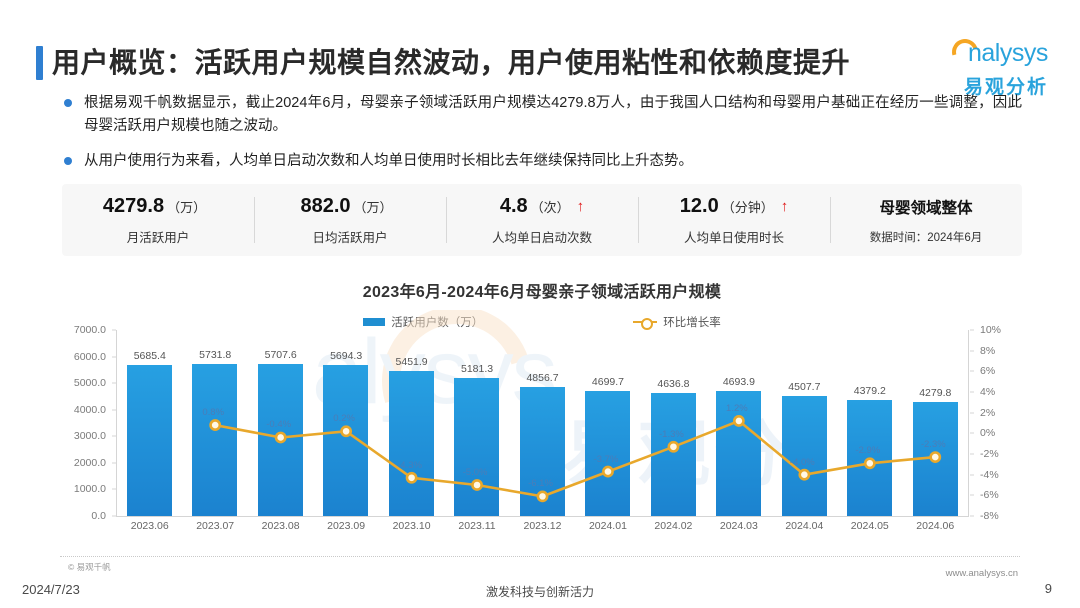  I want to click on bar-value-label: 4699.7, so click(608, 382).